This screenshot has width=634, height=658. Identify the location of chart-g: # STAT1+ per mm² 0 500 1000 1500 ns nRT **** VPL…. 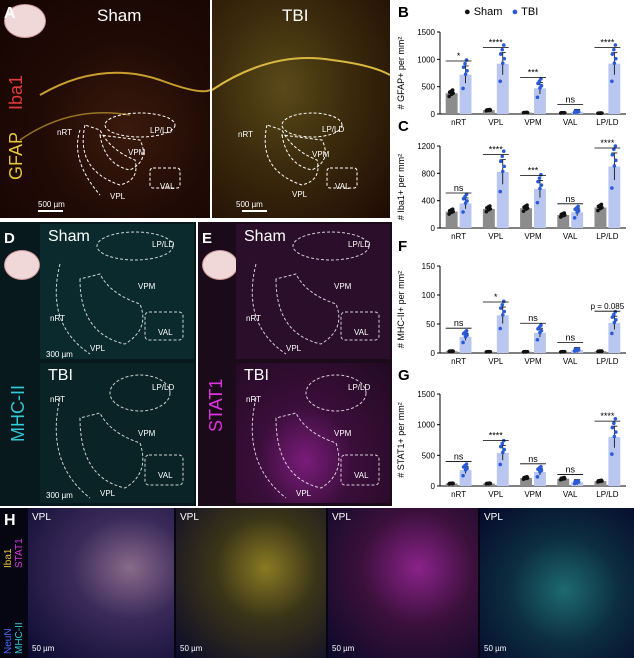
(511, 444).